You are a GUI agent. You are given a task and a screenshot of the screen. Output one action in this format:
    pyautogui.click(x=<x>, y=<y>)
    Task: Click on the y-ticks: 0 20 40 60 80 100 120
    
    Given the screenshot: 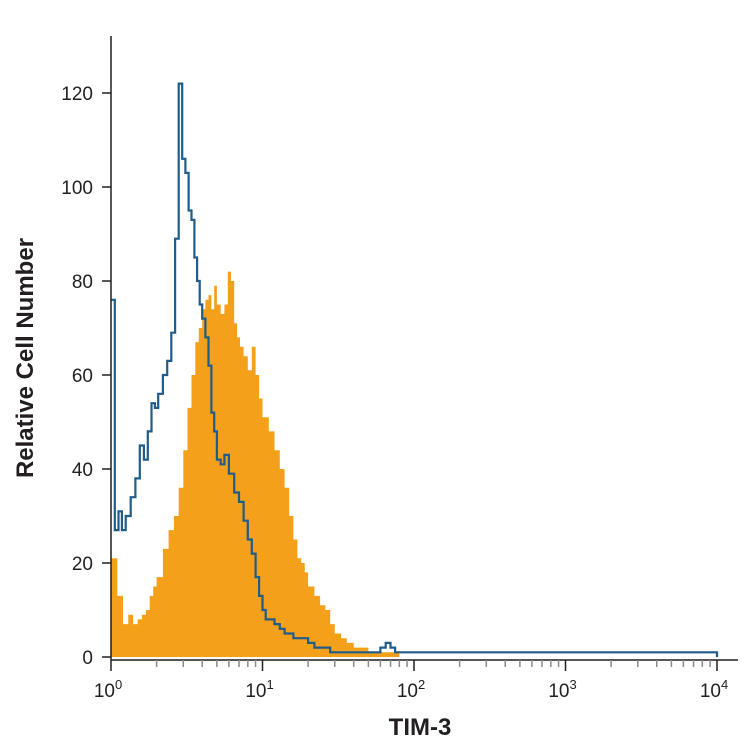 What is the action you would take?
    pyautogui.click(x=86, y=376)
    